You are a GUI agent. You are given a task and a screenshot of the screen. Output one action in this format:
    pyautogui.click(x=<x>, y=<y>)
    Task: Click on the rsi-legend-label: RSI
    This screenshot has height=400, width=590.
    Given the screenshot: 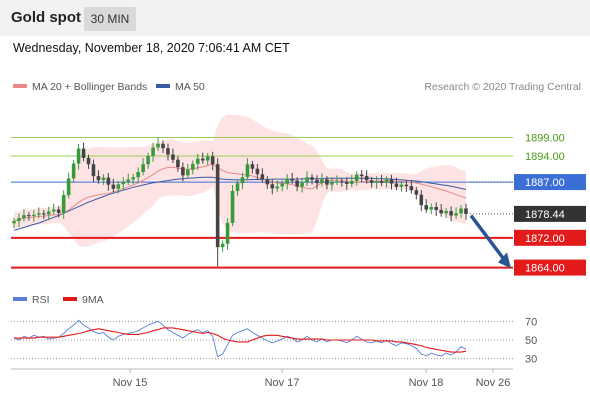 What is the action you would take?
    pyautogui.click(x=41, y=300)
    